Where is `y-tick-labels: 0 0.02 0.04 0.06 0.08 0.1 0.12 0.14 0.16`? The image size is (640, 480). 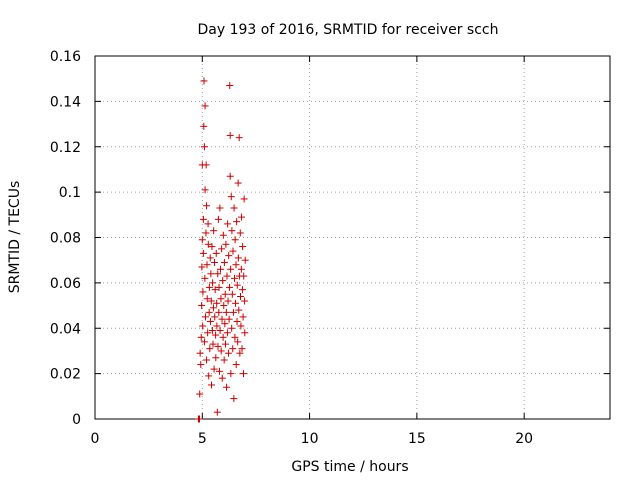 y-tick-labels: 0 0.02 0.04 0.06 0.08 0.1 0.12 0.14 0.16 is located at coordinates (65, 238).